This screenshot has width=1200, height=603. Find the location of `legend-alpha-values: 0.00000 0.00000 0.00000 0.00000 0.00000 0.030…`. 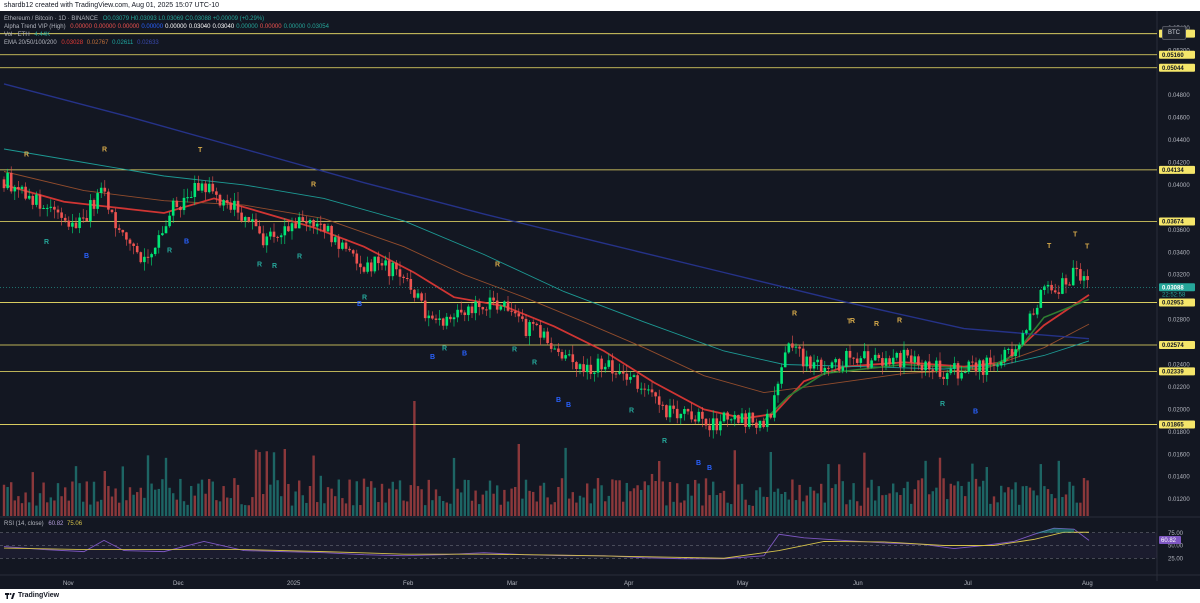

legend-alpha-values: 0.00000 0.00000 0.00000 0.00000 0.00000 0.030… is located at coordinates (200, 27).